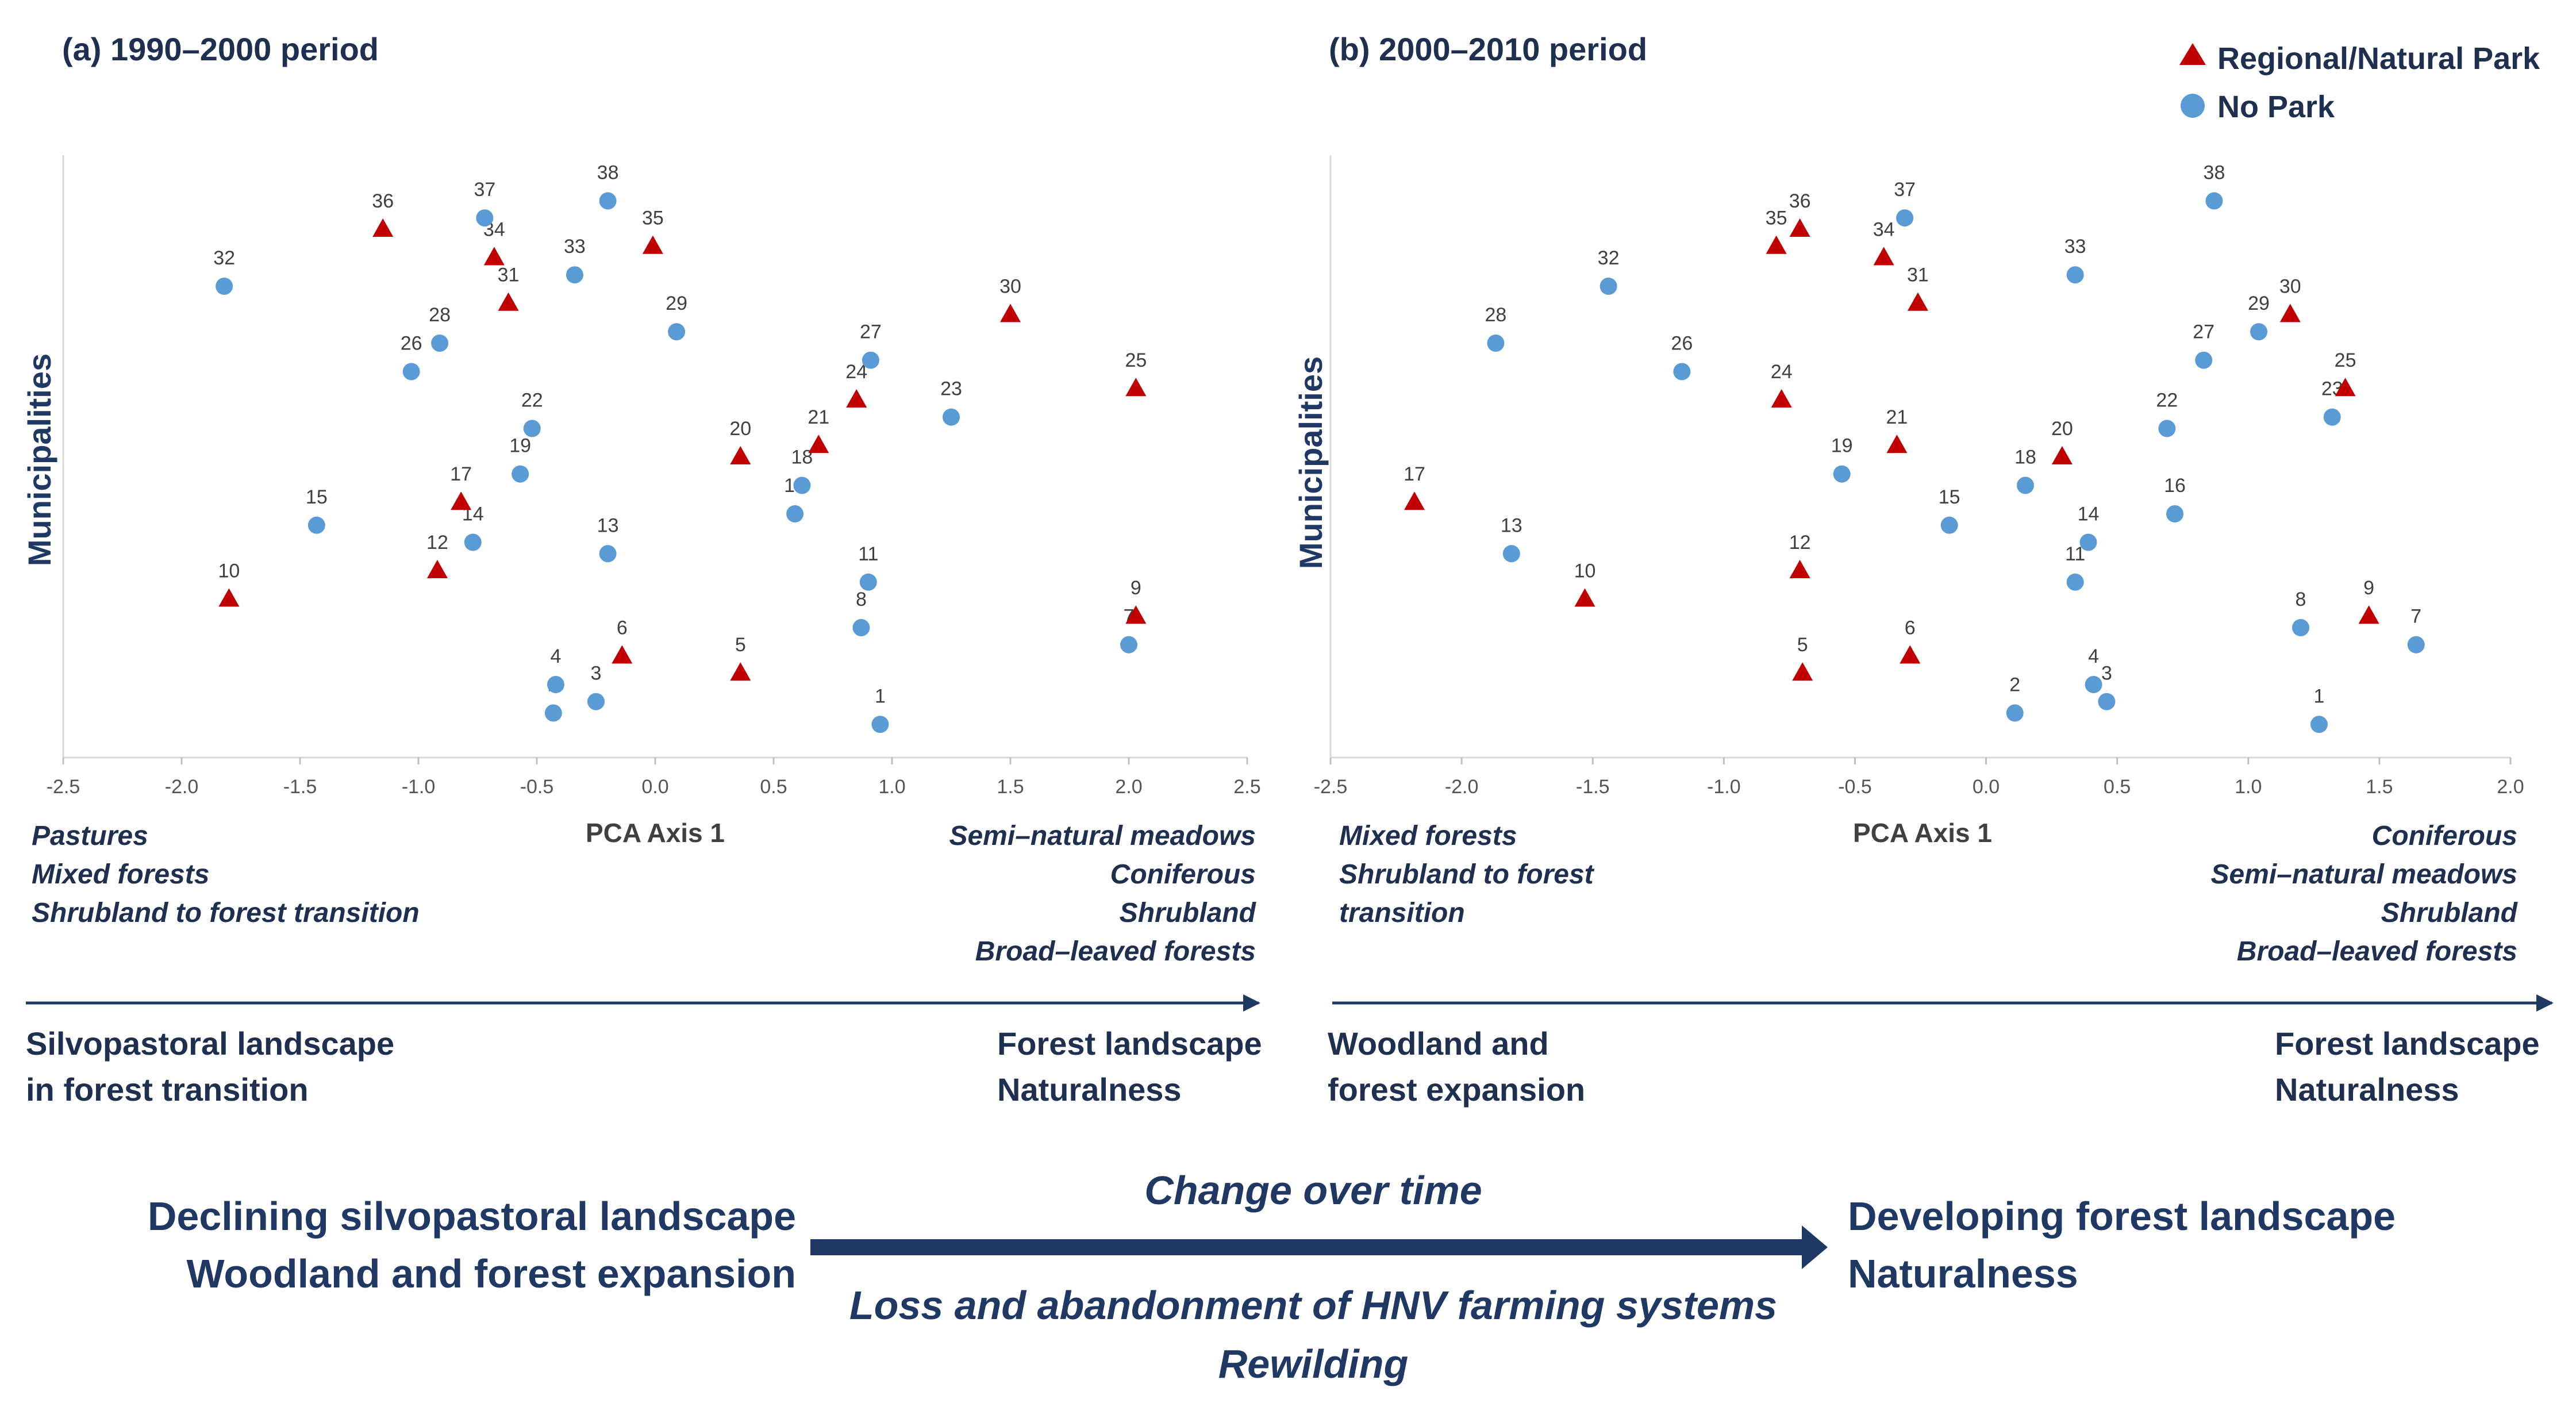 This screenshot has height=1426, width=2576. I want to click on legend-park-marker, so click(2192, 54).